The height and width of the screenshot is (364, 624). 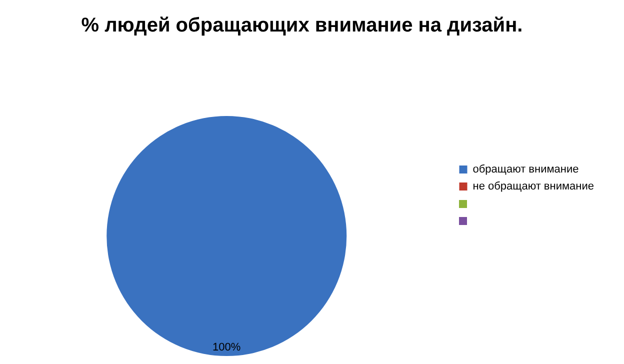 What do you see at coordinates (302, 25) in the screenshot?
I see `chart-title: % людей обращающих внимание на дизайн.` at bounding box center [302, 25].